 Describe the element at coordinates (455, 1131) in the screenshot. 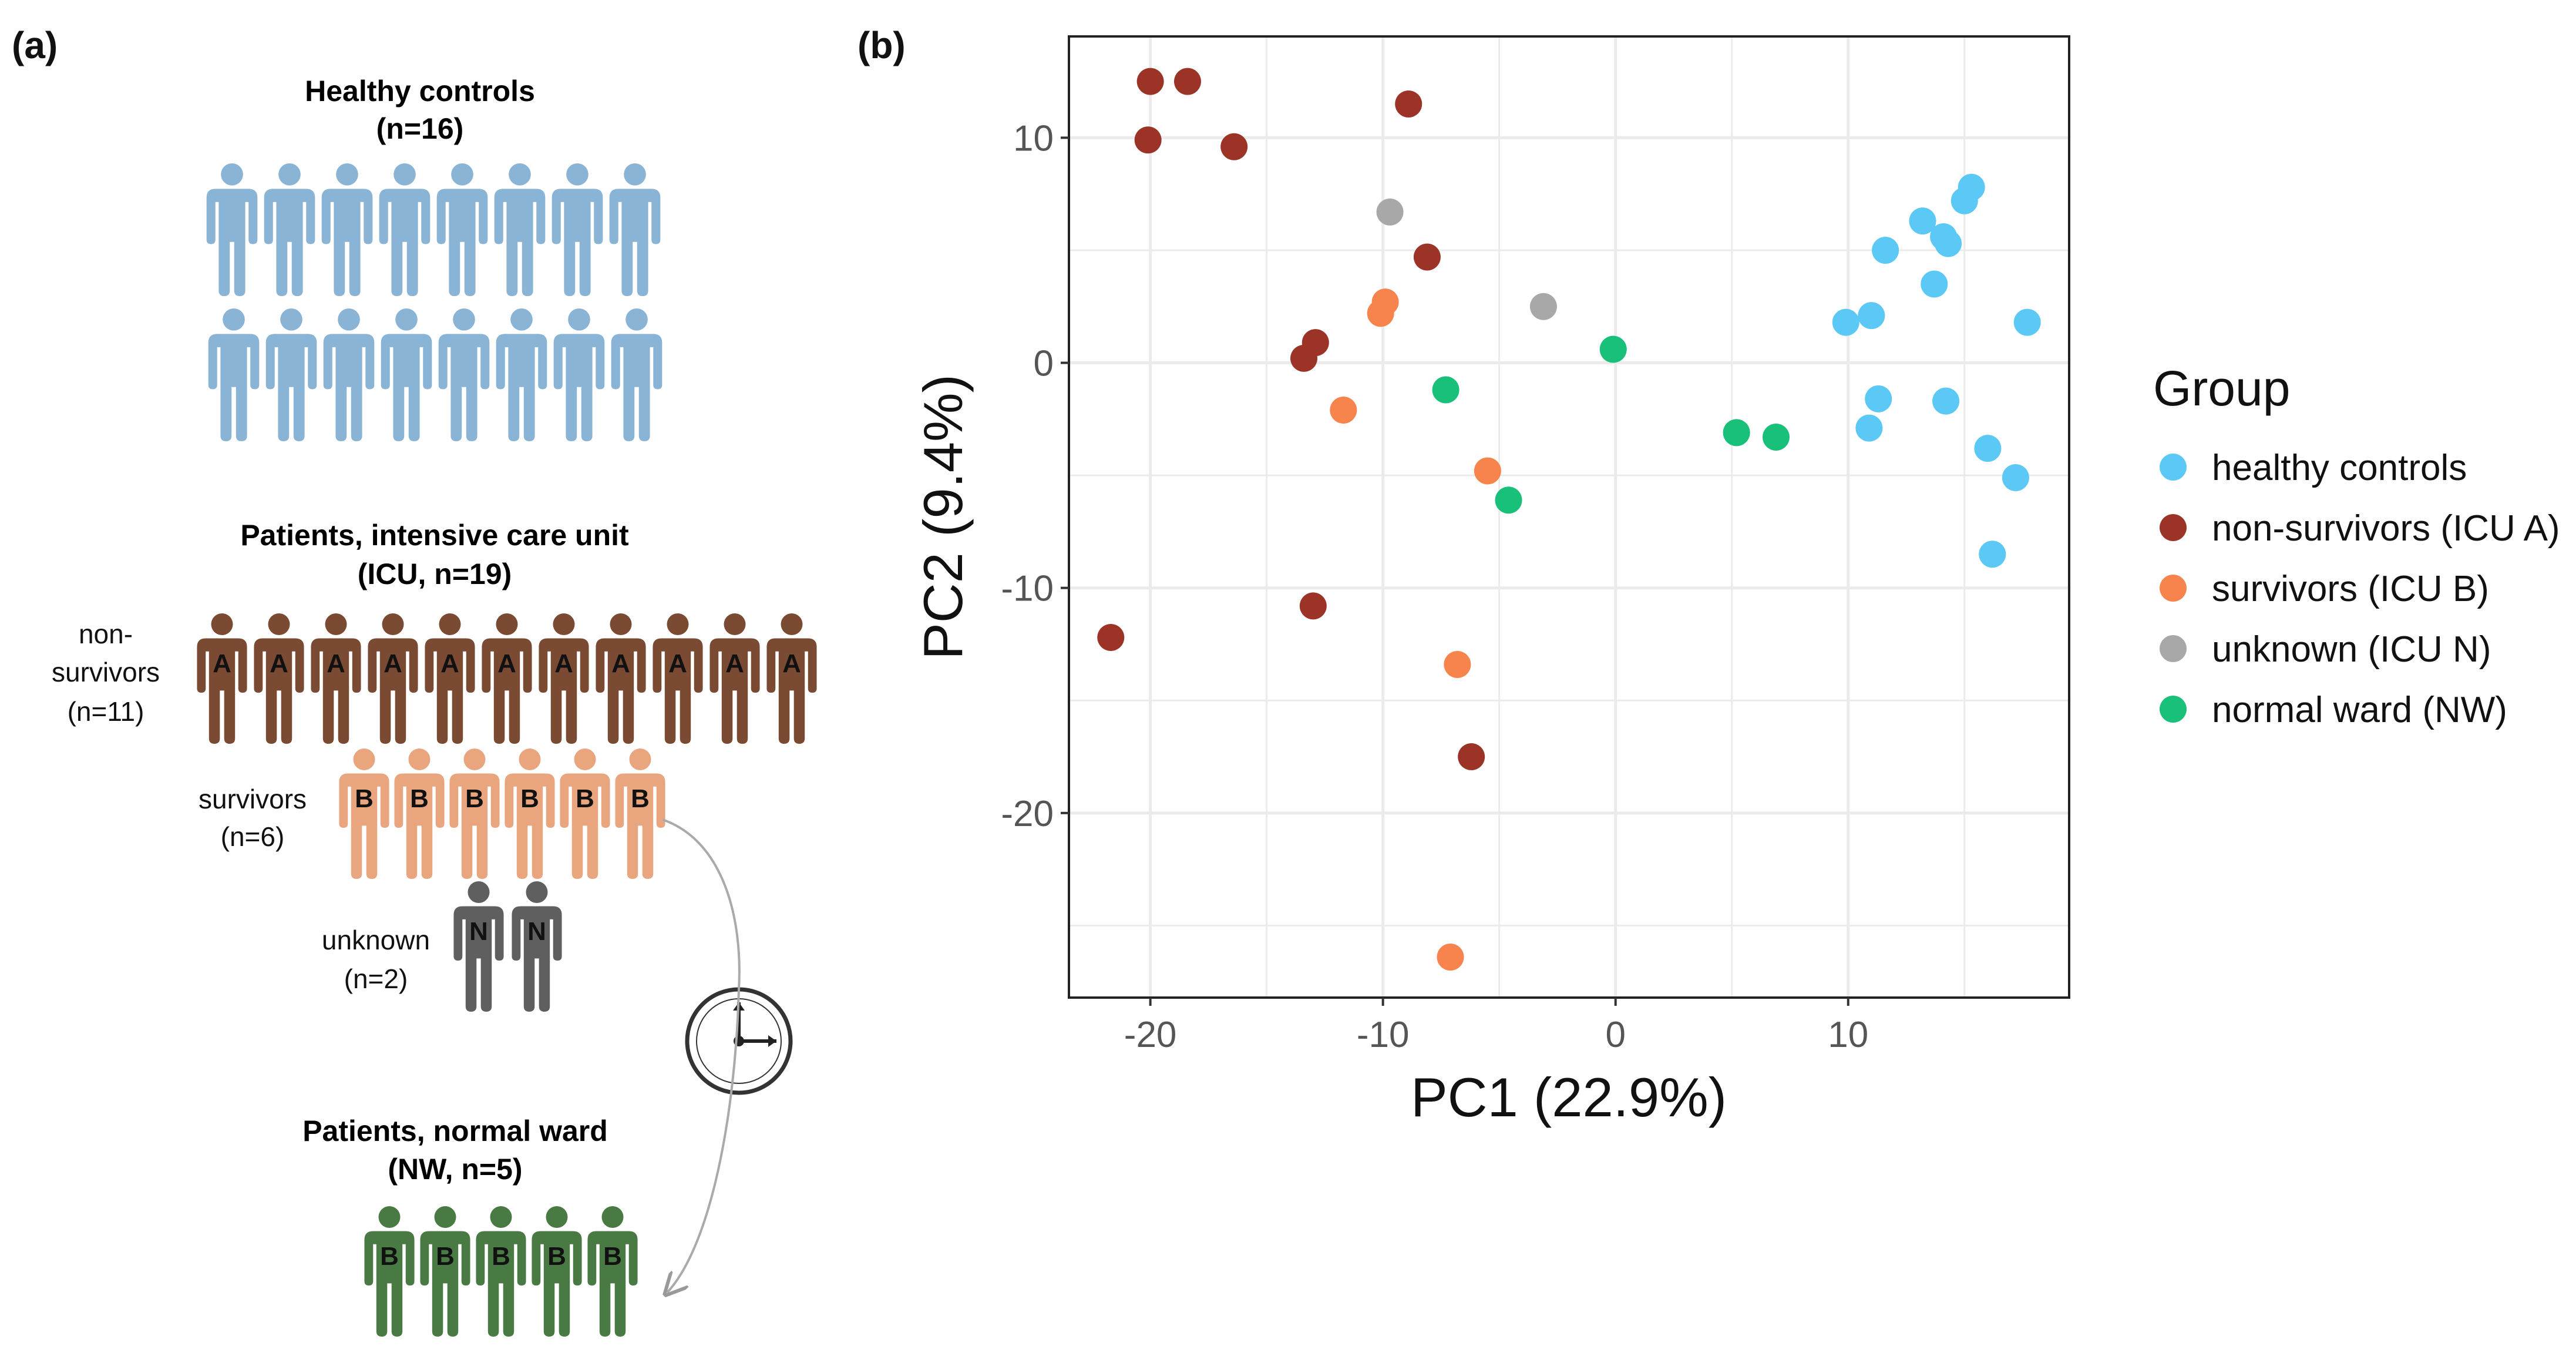

I see `nw-title-line1: Patients, normal ward` at that location.